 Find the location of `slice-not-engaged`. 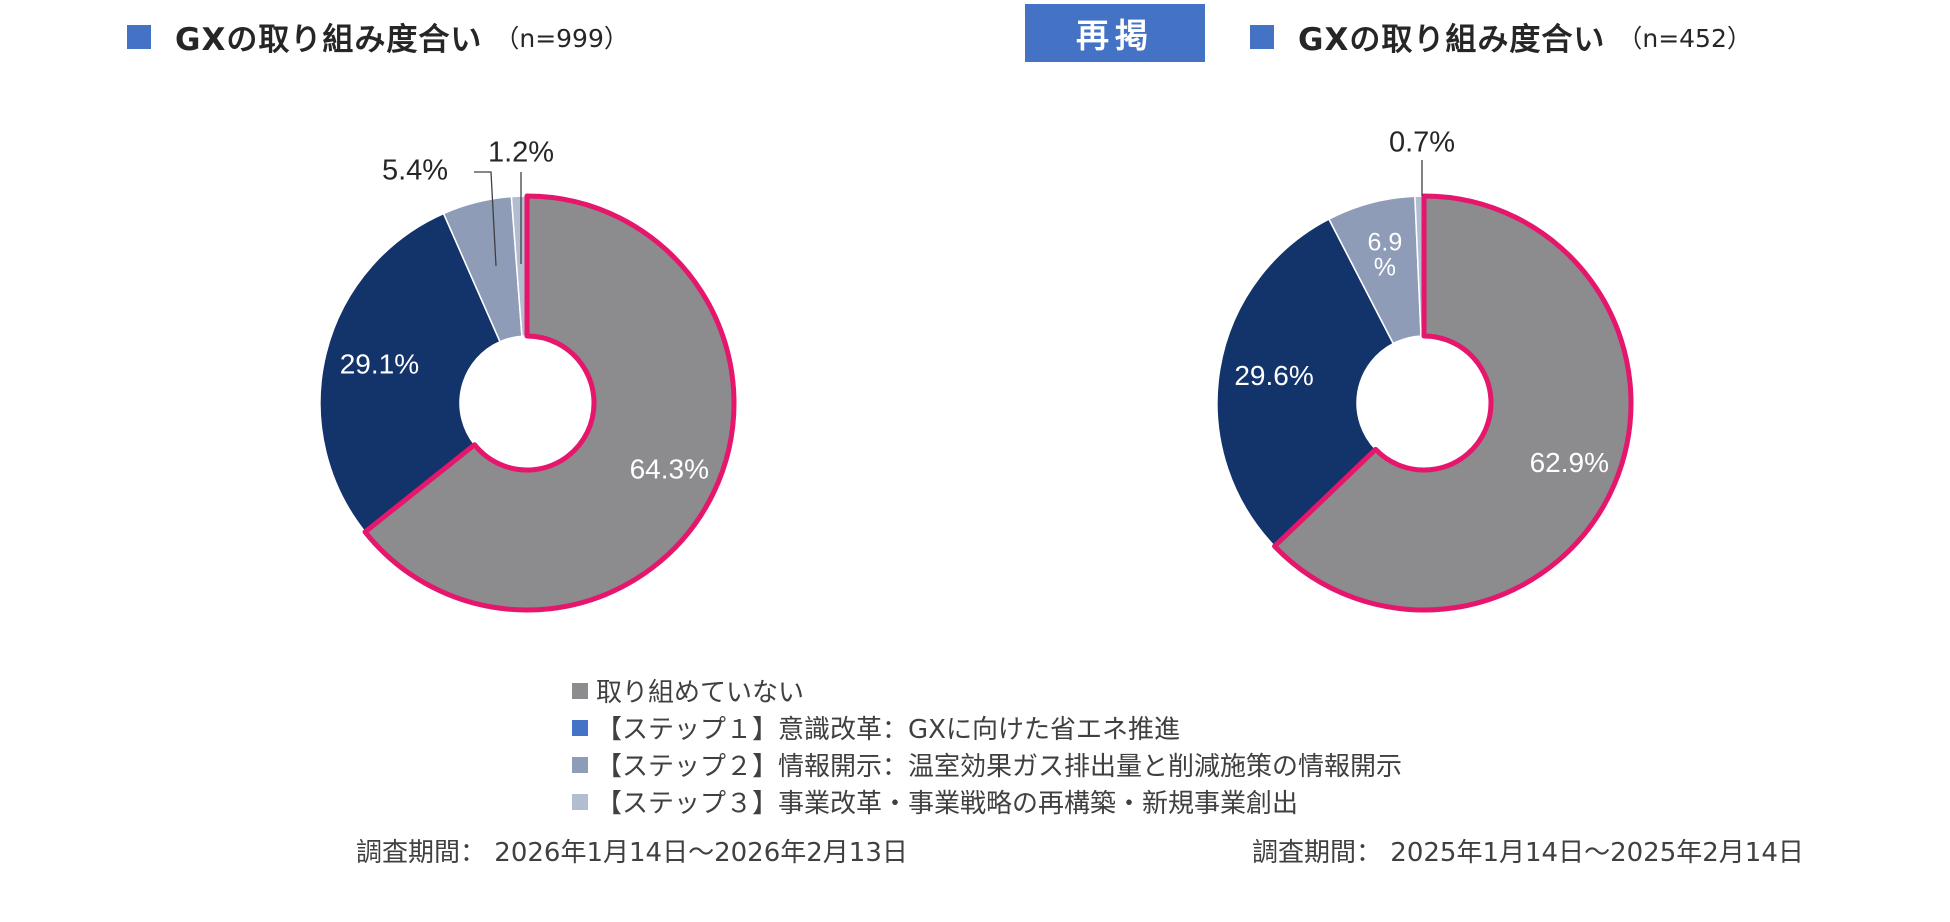

slice-not-engaged is located at coordinates (549, 403).